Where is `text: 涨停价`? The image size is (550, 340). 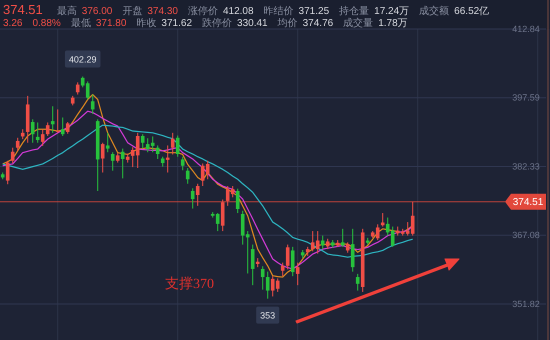
text: 涨停价 is located at coordinates (203, 11).